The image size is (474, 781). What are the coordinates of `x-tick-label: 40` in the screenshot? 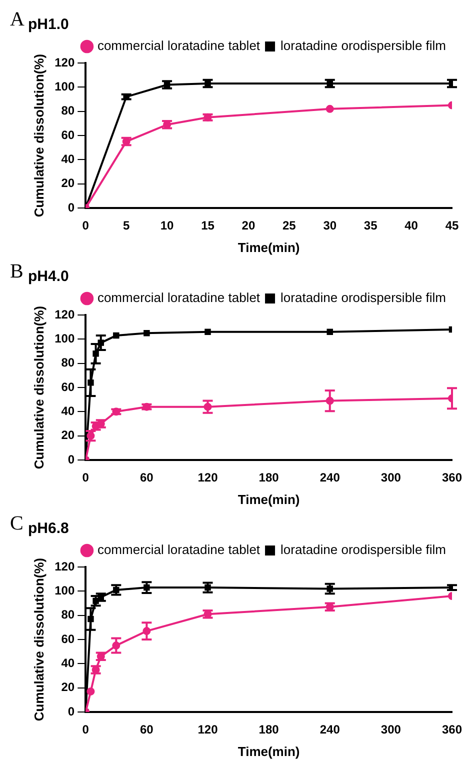 It's located at (411, 225).